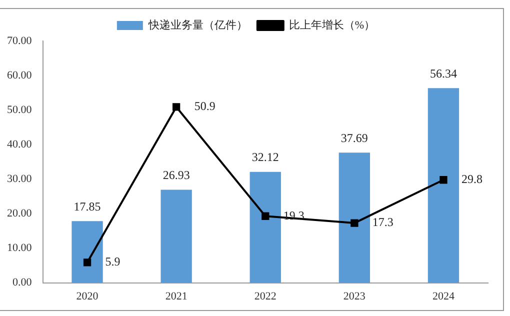  Describe the element at coordinates (19, 110) in the screenshot. I see `y-tick-label: 50.00` at that location.